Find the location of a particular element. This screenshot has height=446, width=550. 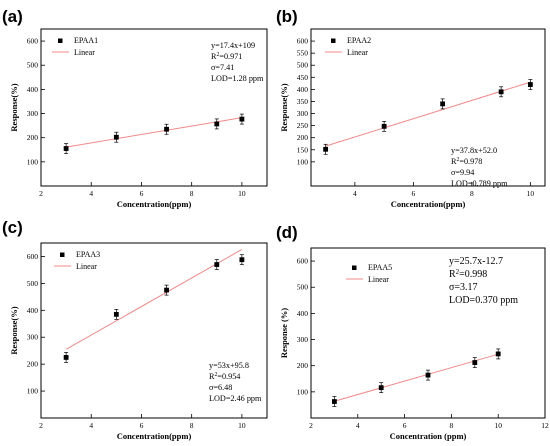

y-tick-label: 250 is located at coordinates (303, 125).